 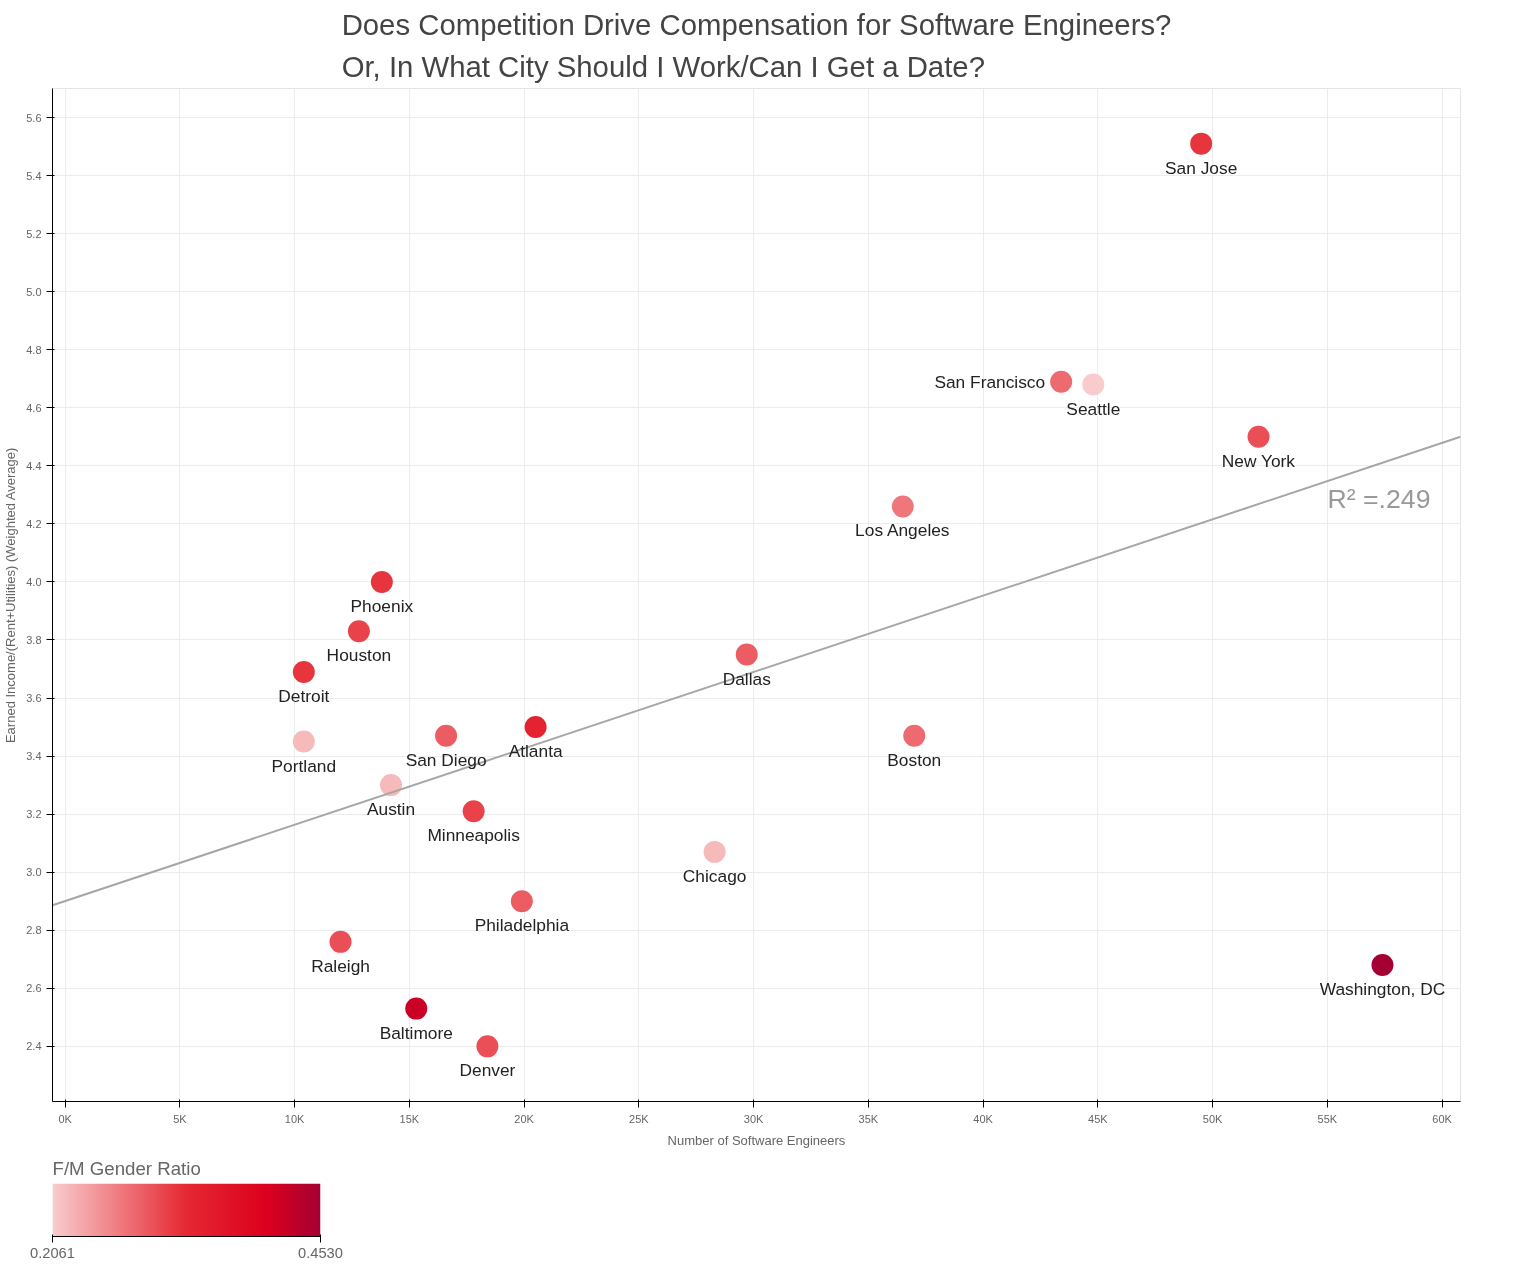 What do you see at coordinates (1327, 1118) in the screenshot?
I see `x-tick-label: 55K` at bounding box center [1327, 1118].